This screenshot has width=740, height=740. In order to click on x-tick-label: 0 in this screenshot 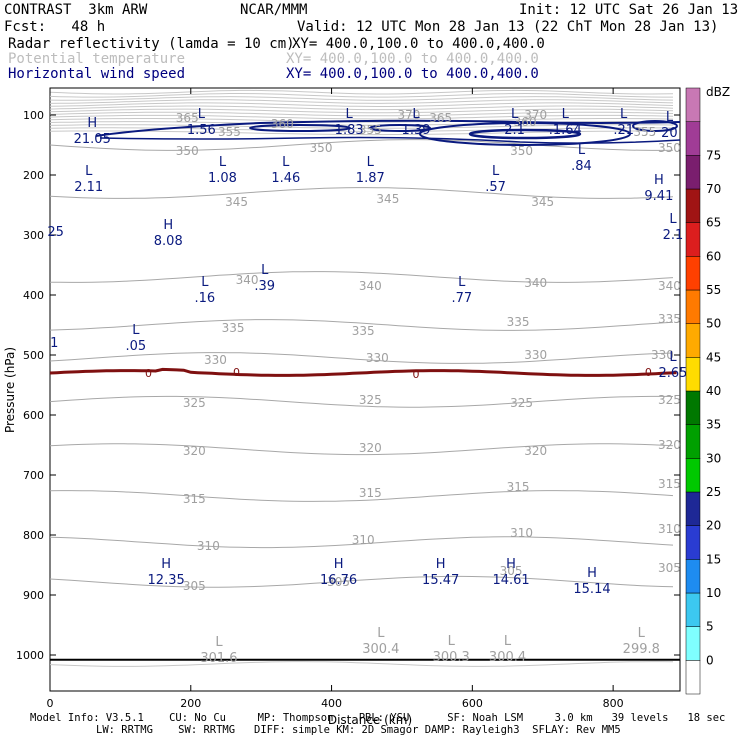, I will do `click(50, 703)`.